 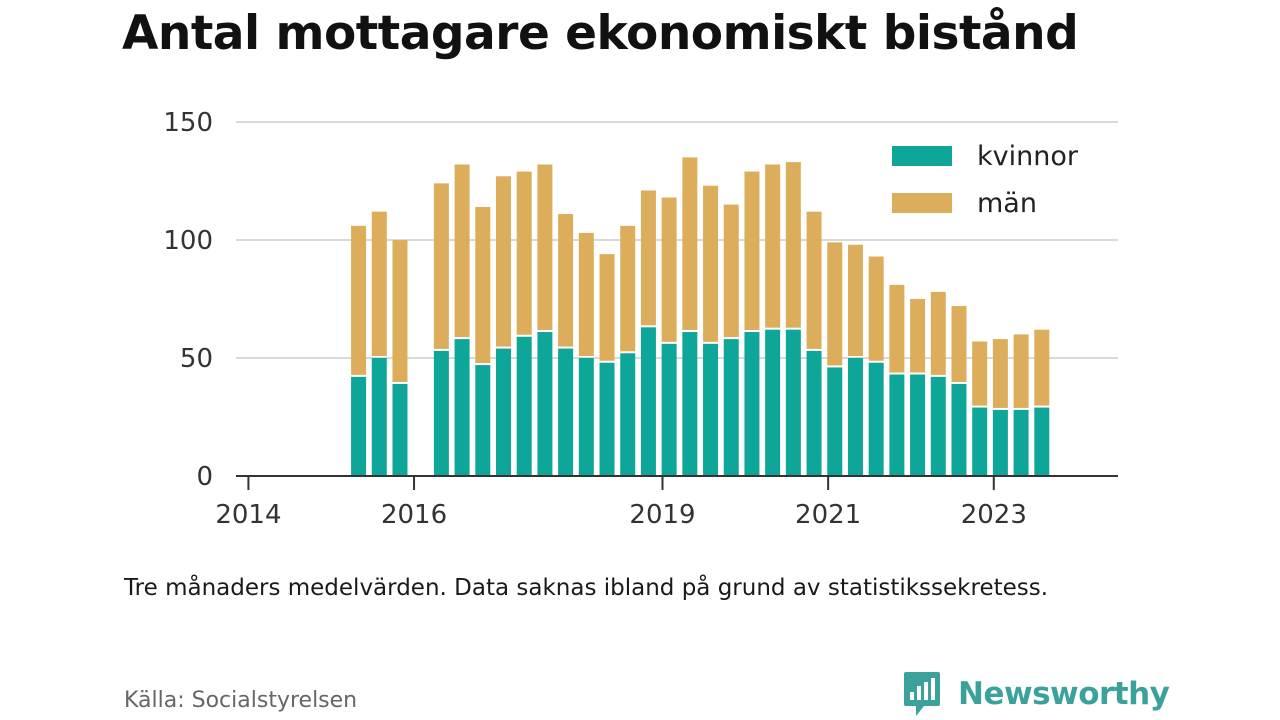 I want to click on x-tick-label: 2014, so click(x=248, y=515).